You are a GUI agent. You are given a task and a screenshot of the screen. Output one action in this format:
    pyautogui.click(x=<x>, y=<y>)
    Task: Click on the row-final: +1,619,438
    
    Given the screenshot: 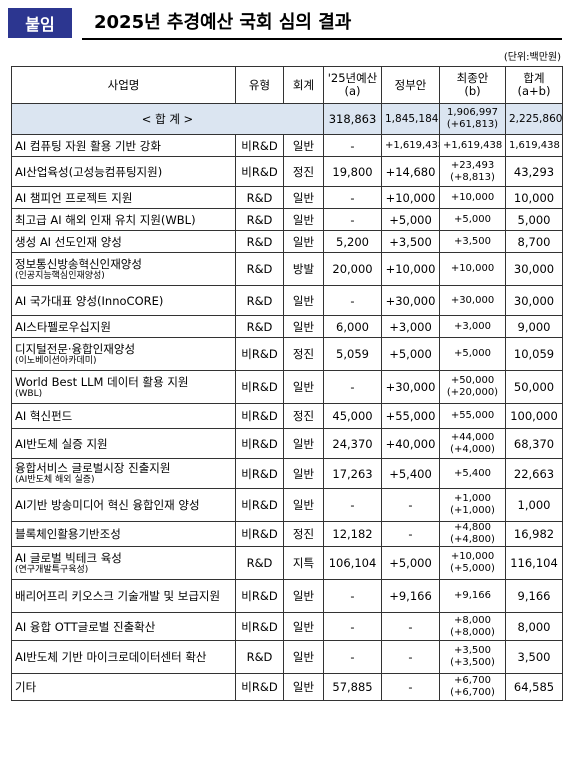 What is the action you would take?
    pyautogui.click(x=472, y=145)
    